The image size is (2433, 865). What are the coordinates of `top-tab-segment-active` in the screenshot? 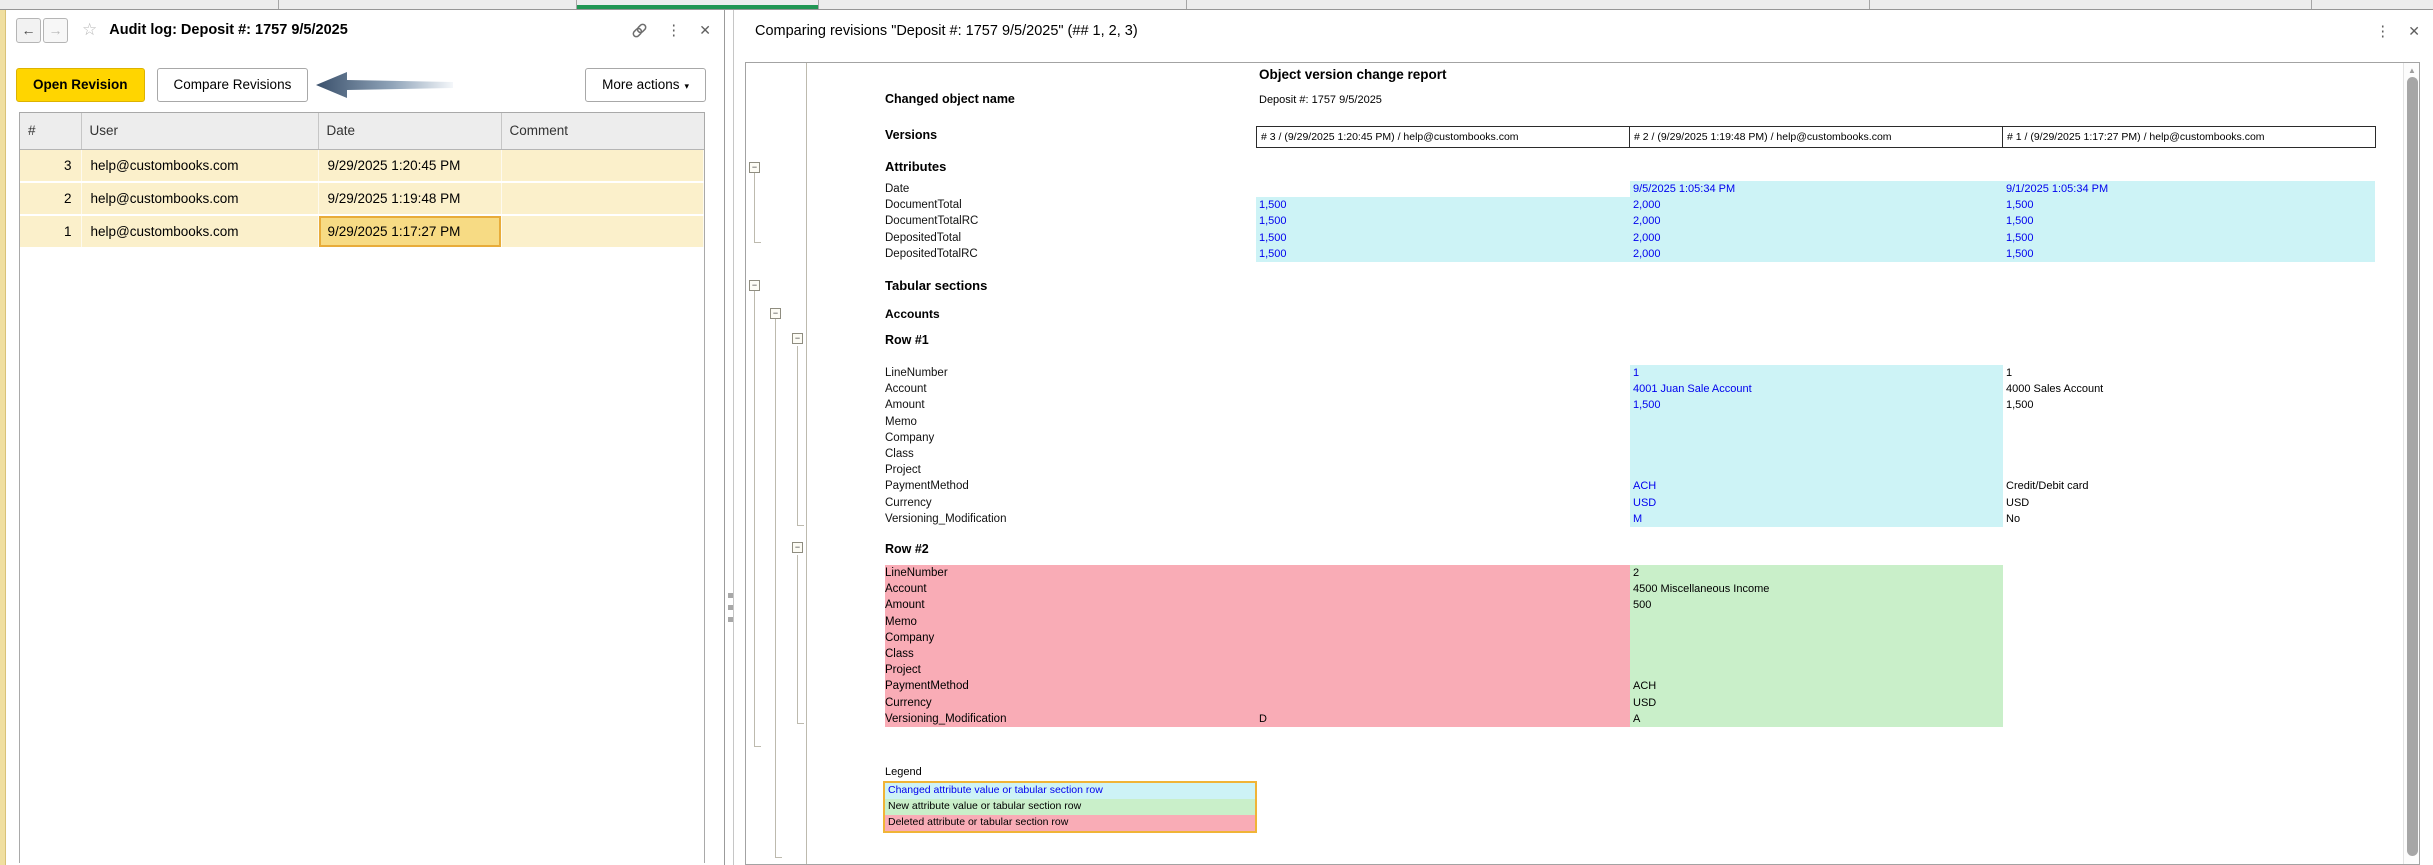 It's located at (698, 4).